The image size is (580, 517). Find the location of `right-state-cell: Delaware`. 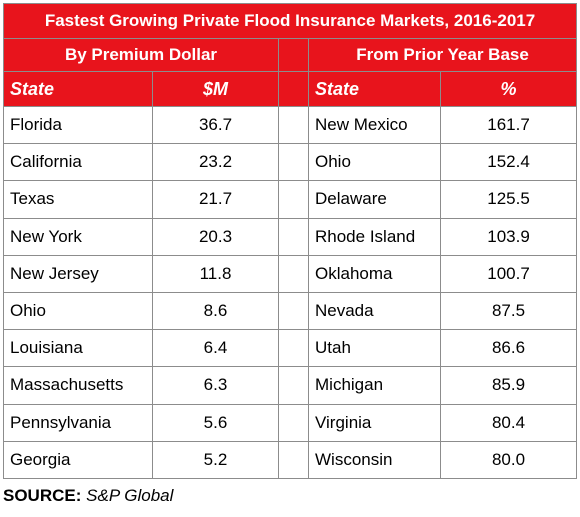

right-state-cell: Delaware is located at coordinates (374, 199).